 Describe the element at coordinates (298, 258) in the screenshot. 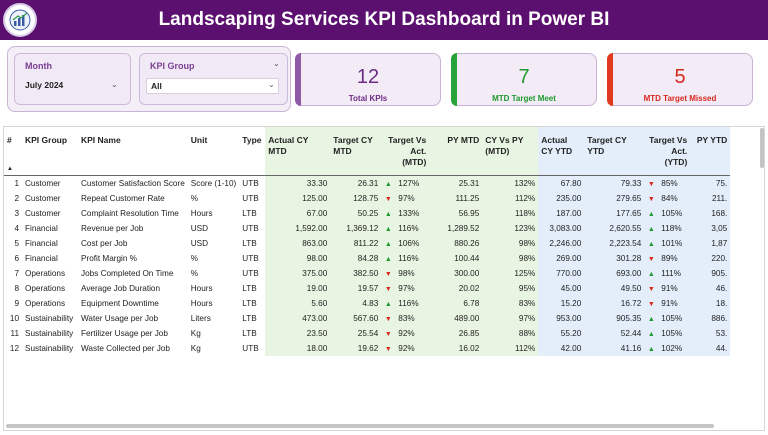

I see `actual-cy-mtd-cell: 98.00` at that location.